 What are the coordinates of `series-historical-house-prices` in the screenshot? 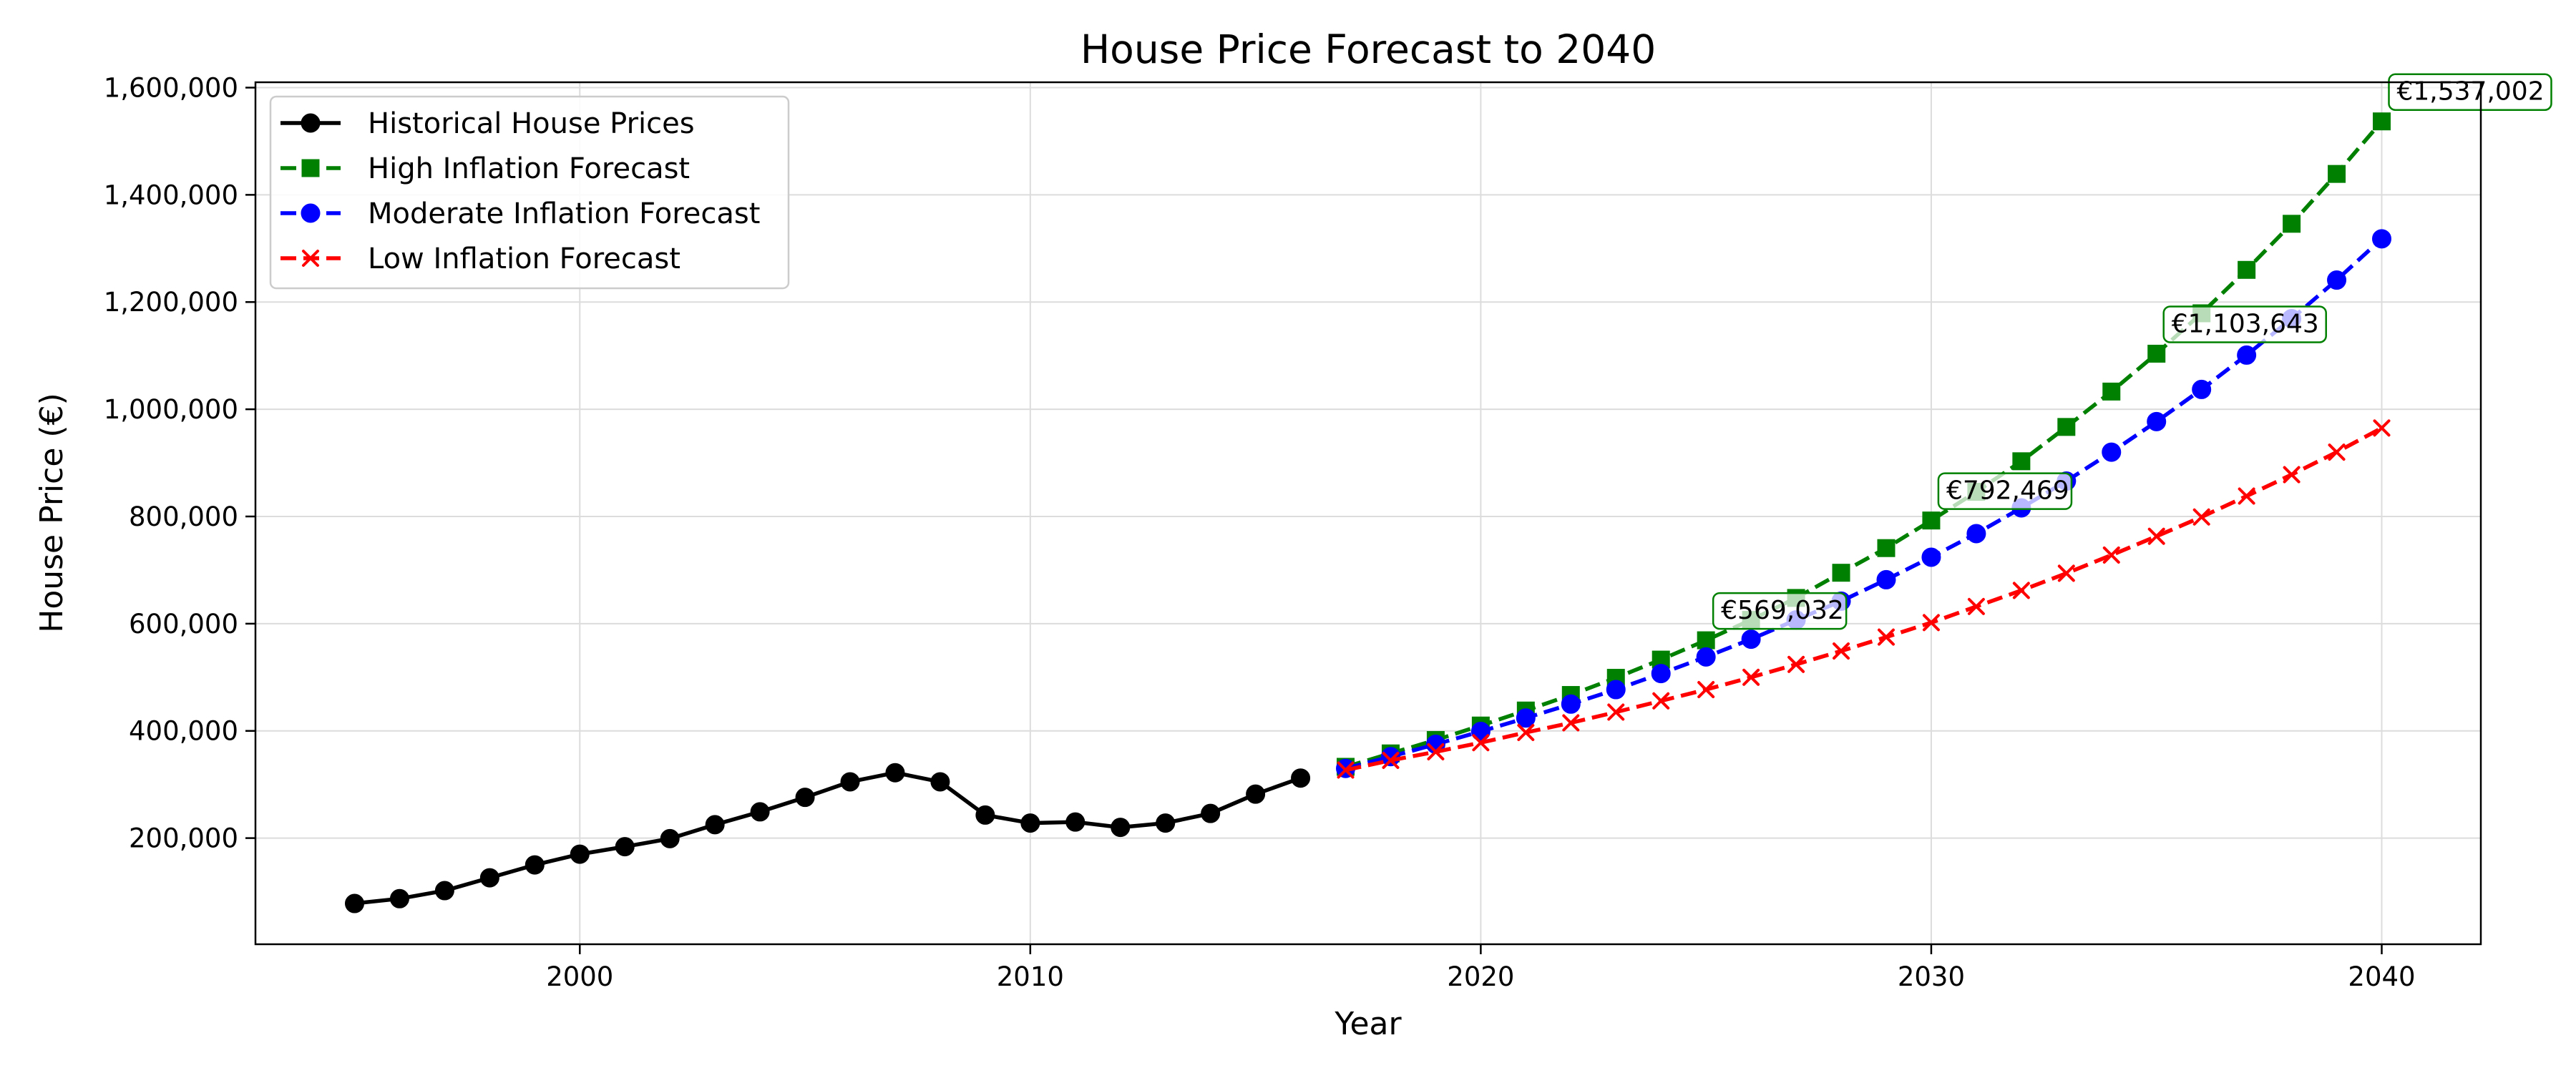 It's located at (828, 838).